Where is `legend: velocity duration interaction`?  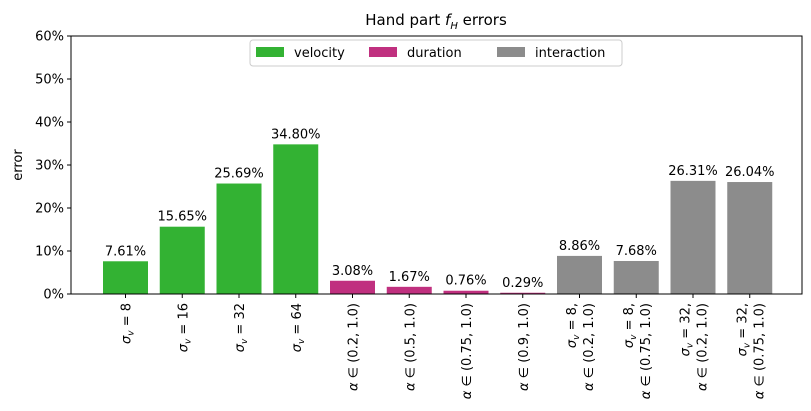 legend: velocity duration interaction is located at coordinates (436, 53).